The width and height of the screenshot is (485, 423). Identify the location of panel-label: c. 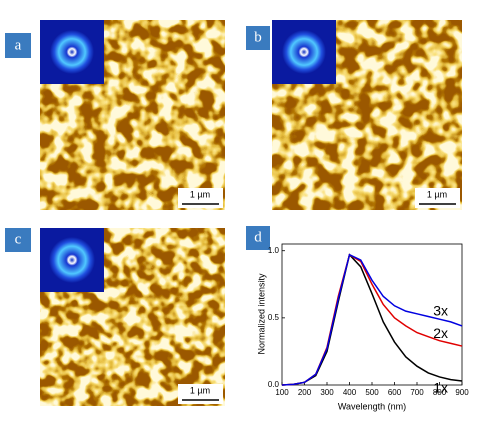
(18, 239).